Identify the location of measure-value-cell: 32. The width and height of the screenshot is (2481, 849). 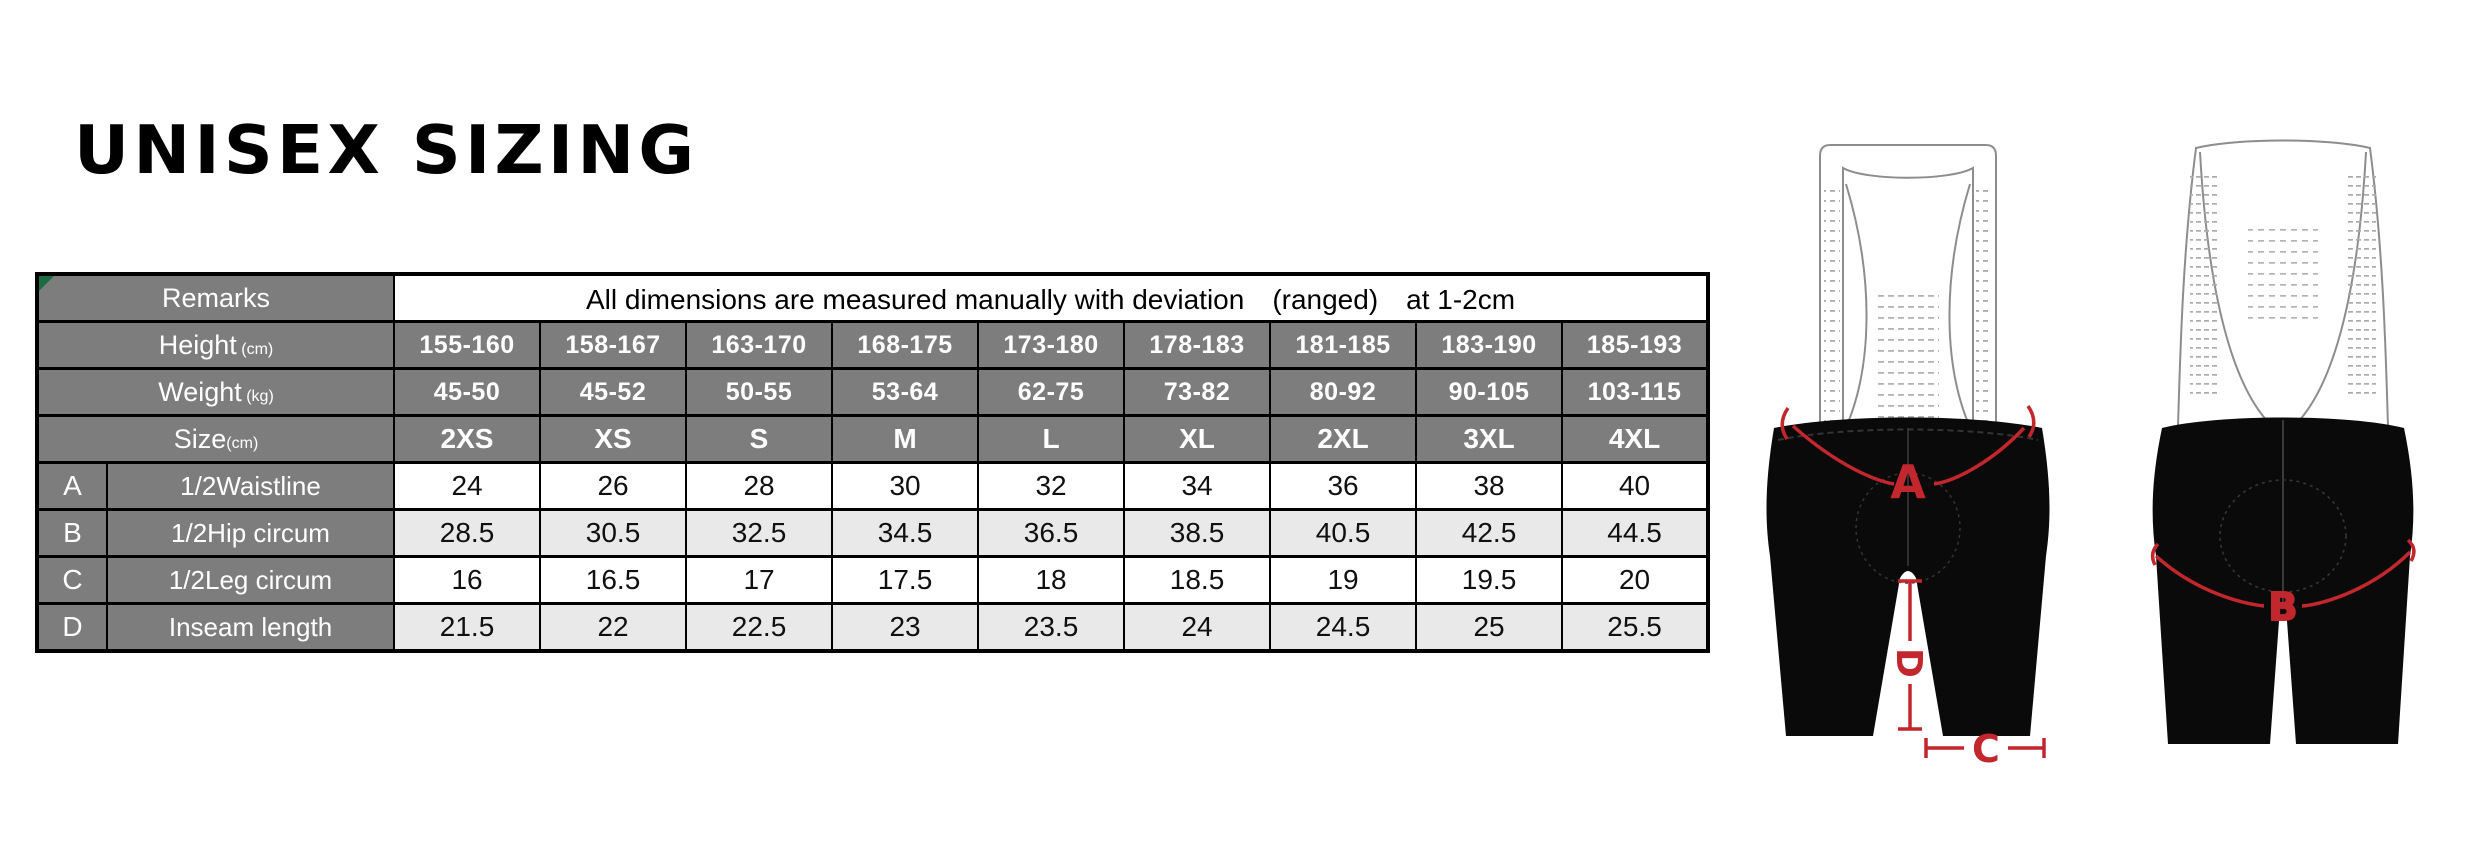
(1051, 486).